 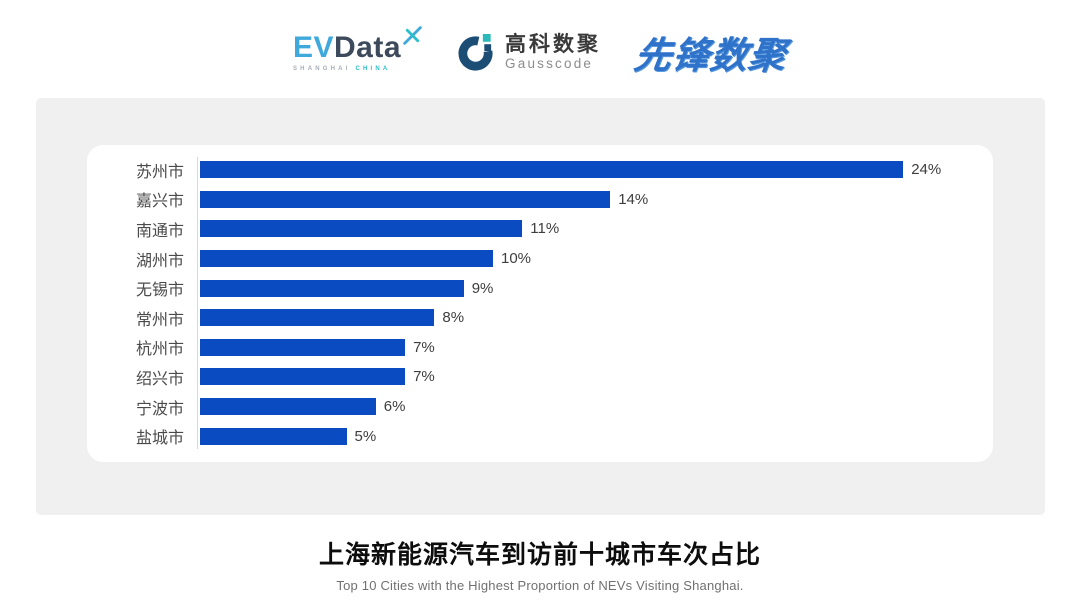 I want to click on gausscode-icon, so click(x=475, y=52).